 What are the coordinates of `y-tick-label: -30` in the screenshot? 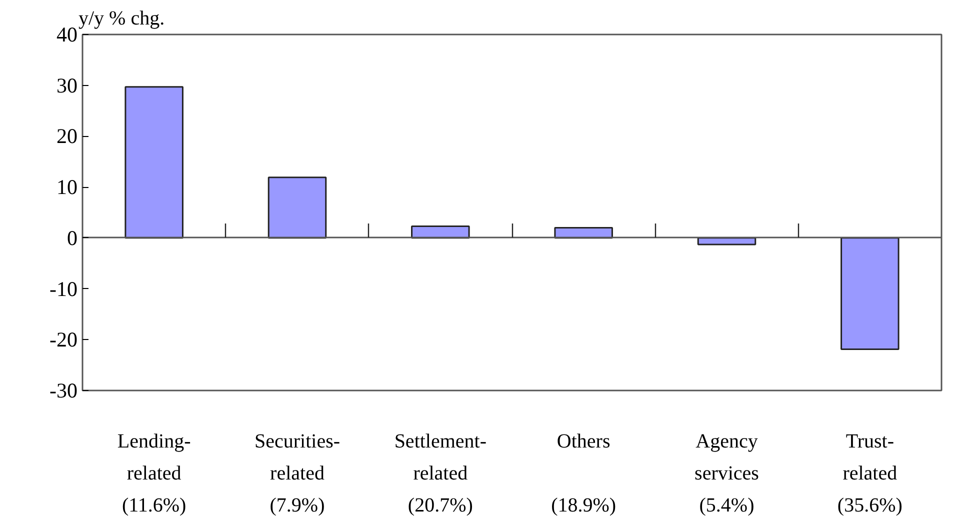 It's located at (64, 390).